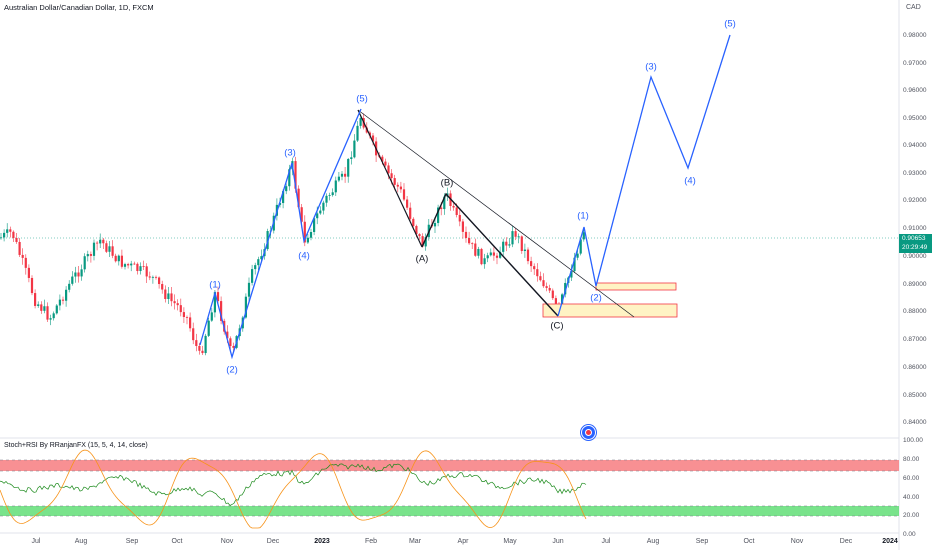 The image size is (932, 550). I want to click on price-tick-label: 0.91000, so click(915, 228).